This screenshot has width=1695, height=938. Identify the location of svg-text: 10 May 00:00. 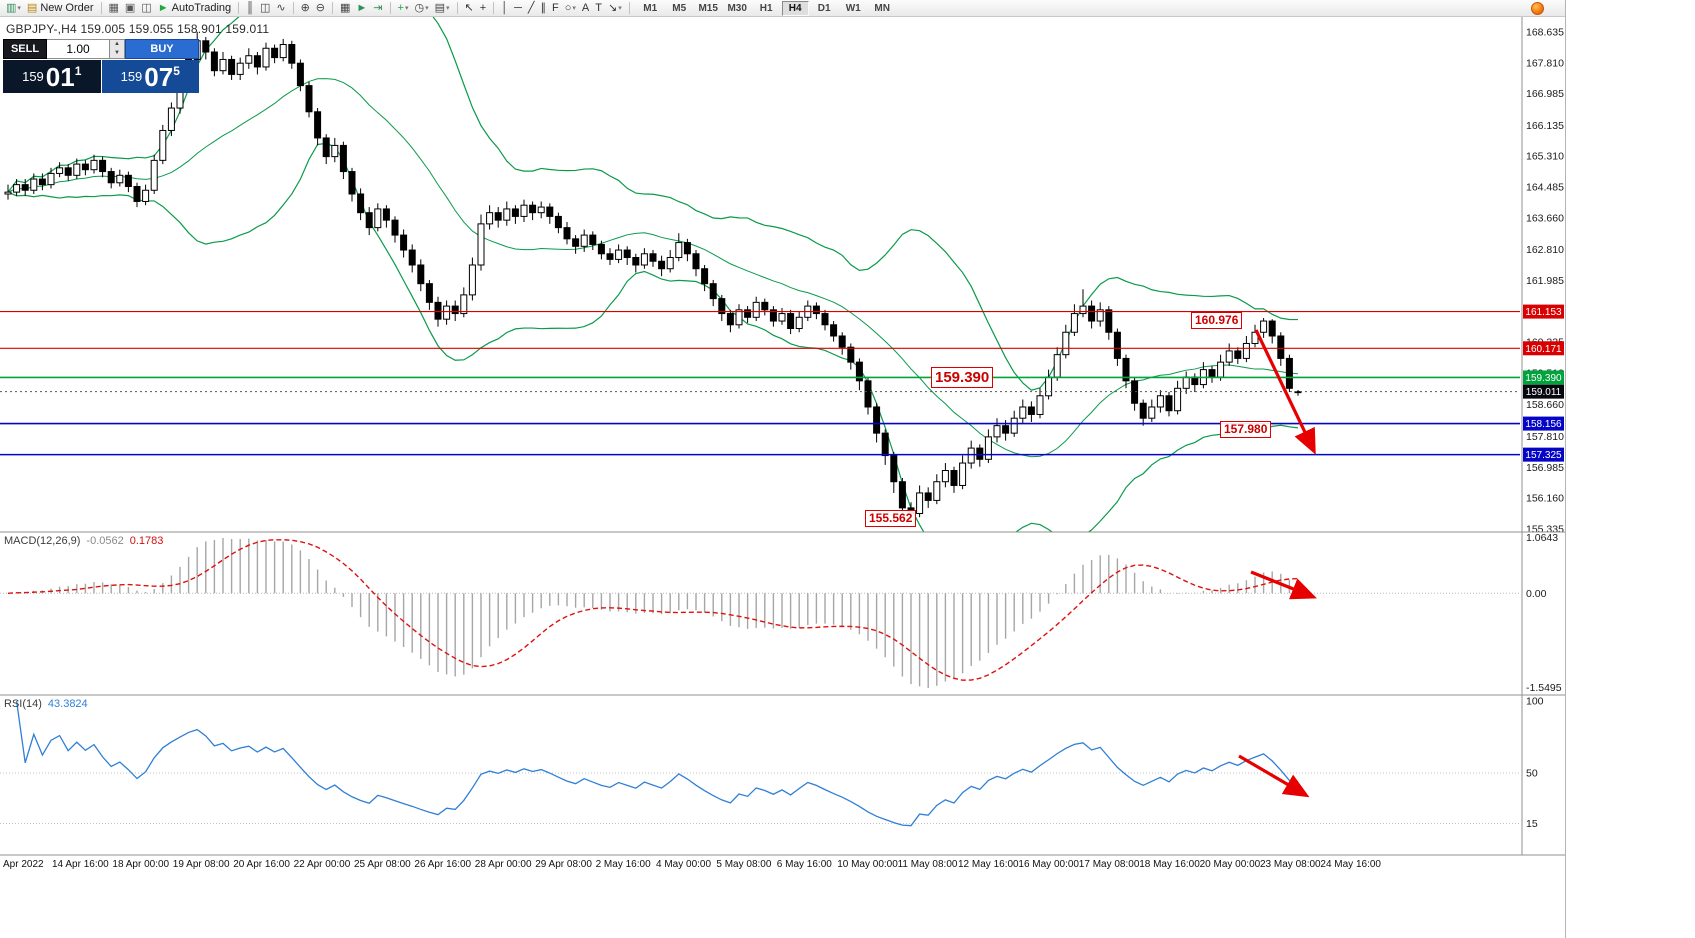
(867, 864).